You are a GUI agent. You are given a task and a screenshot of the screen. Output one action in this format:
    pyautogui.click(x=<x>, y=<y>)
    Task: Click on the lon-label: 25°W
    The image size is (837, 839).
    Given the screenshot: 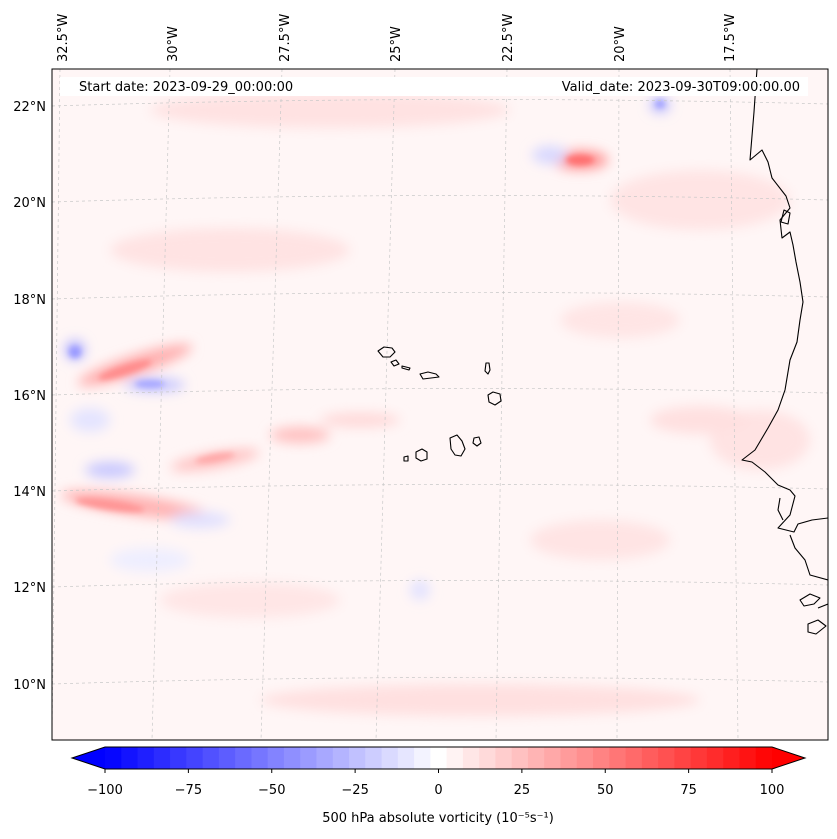 What is the action you would take?
    pyautogui.click(x=396, y=44)
    